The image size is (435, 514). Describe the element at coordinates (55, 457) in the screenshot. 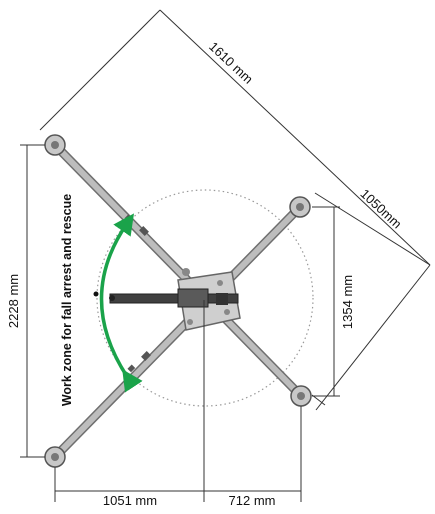

I see `foot-bottom-left` at that location.